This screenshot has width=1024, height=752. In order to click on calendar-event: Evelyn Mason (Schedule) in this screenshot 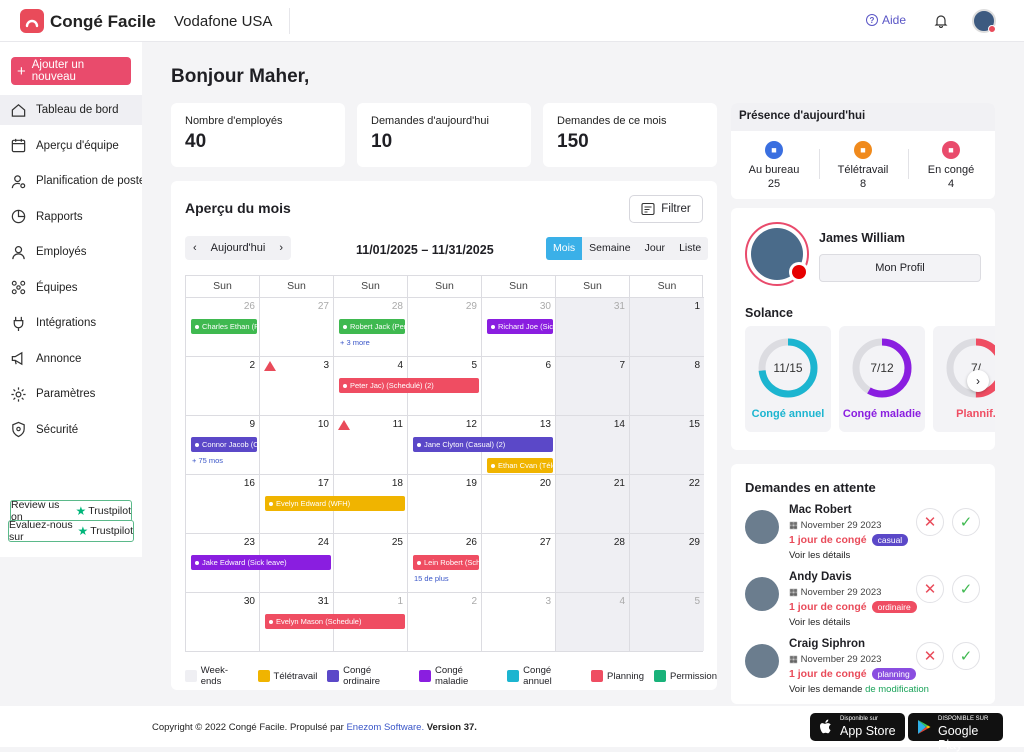, I will do `click(335, 621)`.